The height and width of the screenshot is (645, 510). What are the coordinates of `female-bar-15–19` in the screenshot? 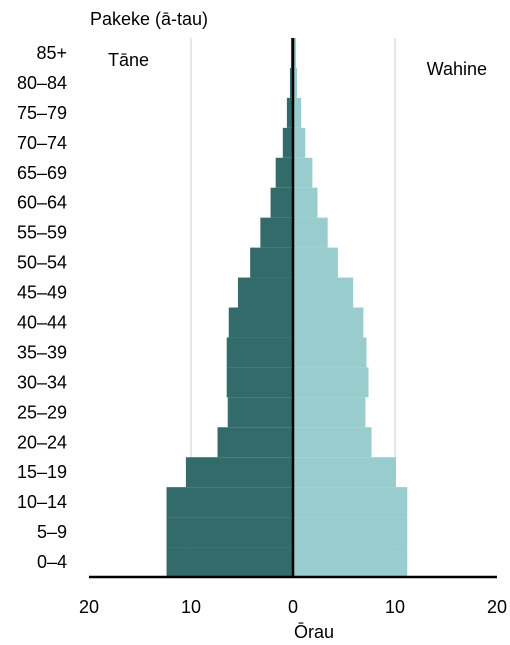 It's located at (345, 472).